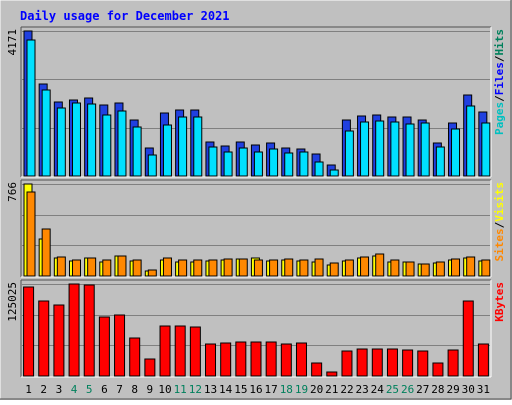  I want to click on x-tick-label: 23, so click(362, 389).